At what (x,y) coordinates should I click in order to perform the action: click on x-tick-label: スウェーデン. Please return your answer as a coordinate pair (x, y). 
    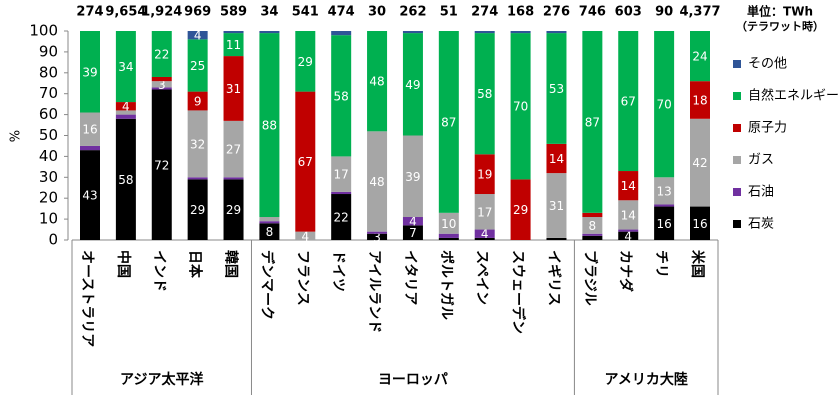
    Looking at the image, I should click on (518, 292).